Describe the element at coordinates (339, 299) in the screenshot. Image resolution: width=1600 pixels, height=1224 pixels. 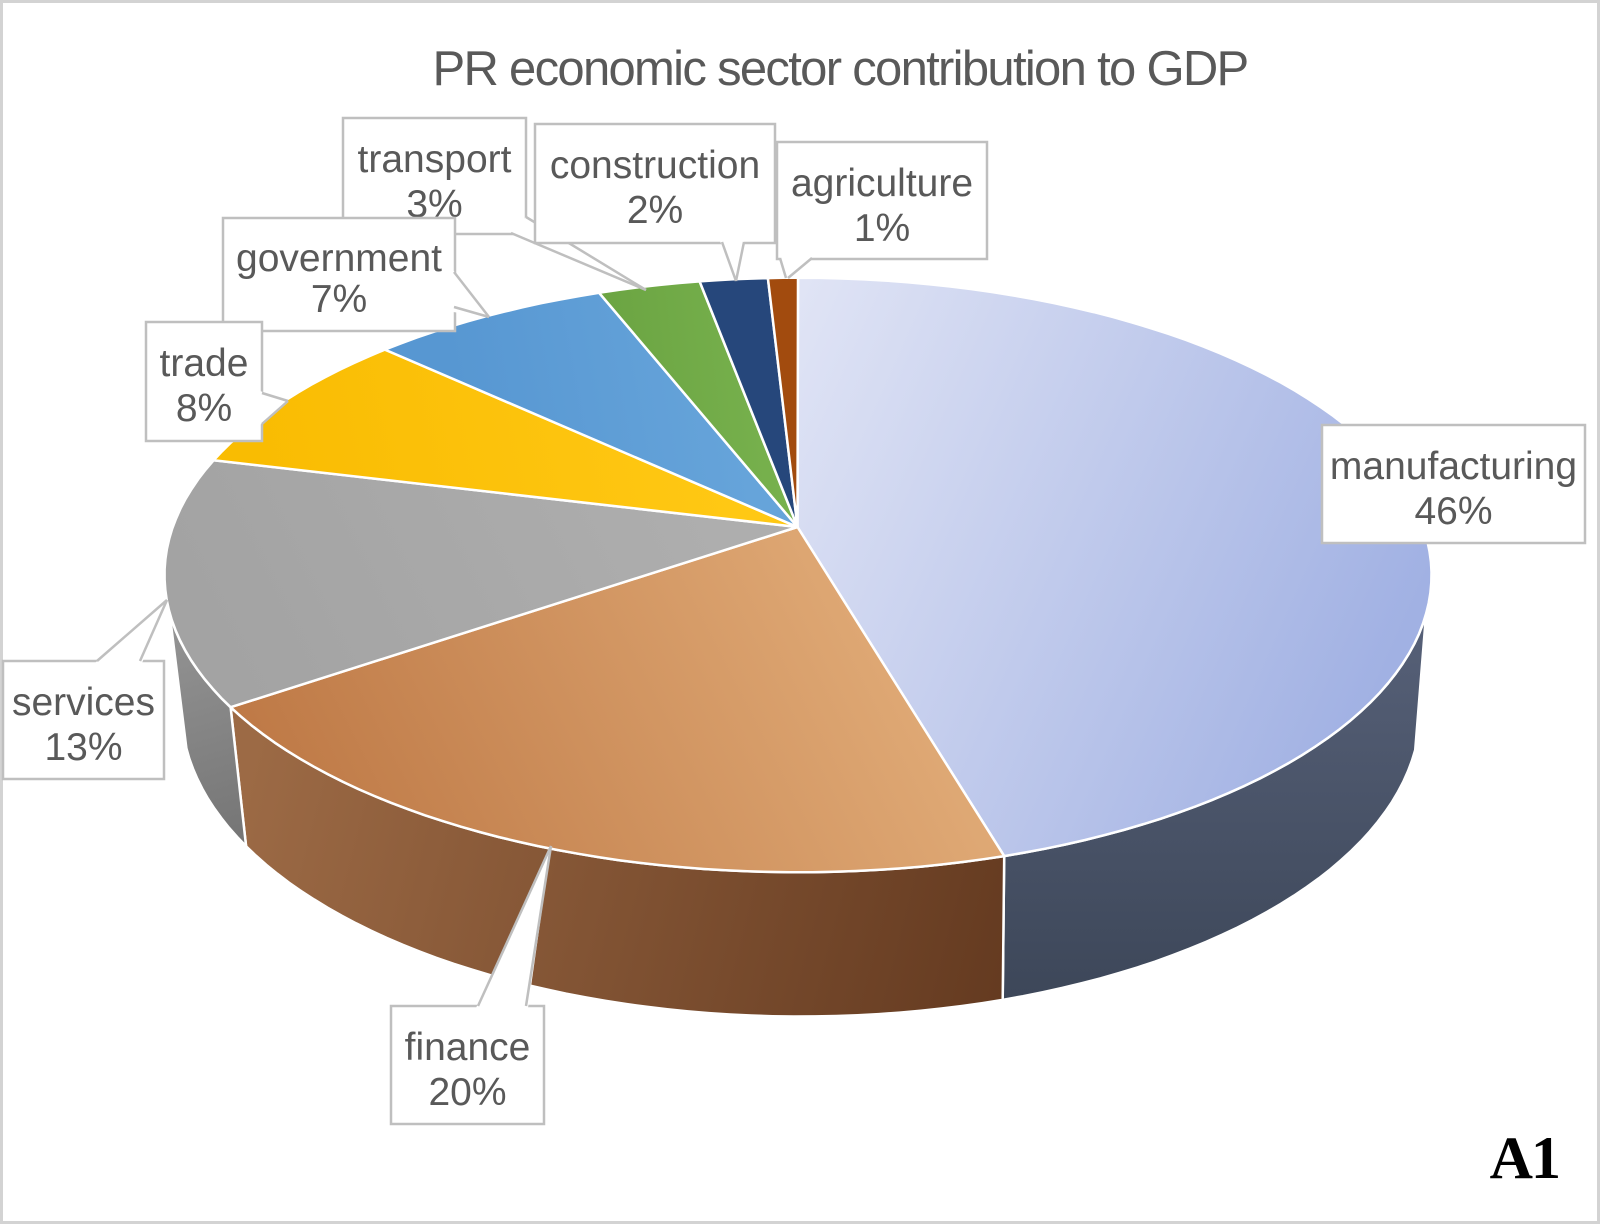
I see `svg-text: 7%` at that location.